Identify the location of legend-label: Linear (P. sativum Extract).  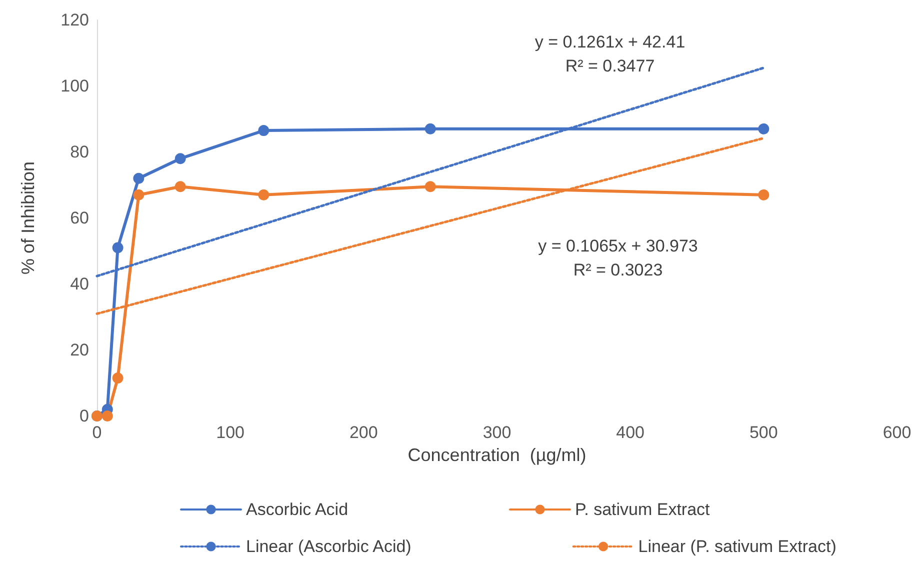
(737, 546).